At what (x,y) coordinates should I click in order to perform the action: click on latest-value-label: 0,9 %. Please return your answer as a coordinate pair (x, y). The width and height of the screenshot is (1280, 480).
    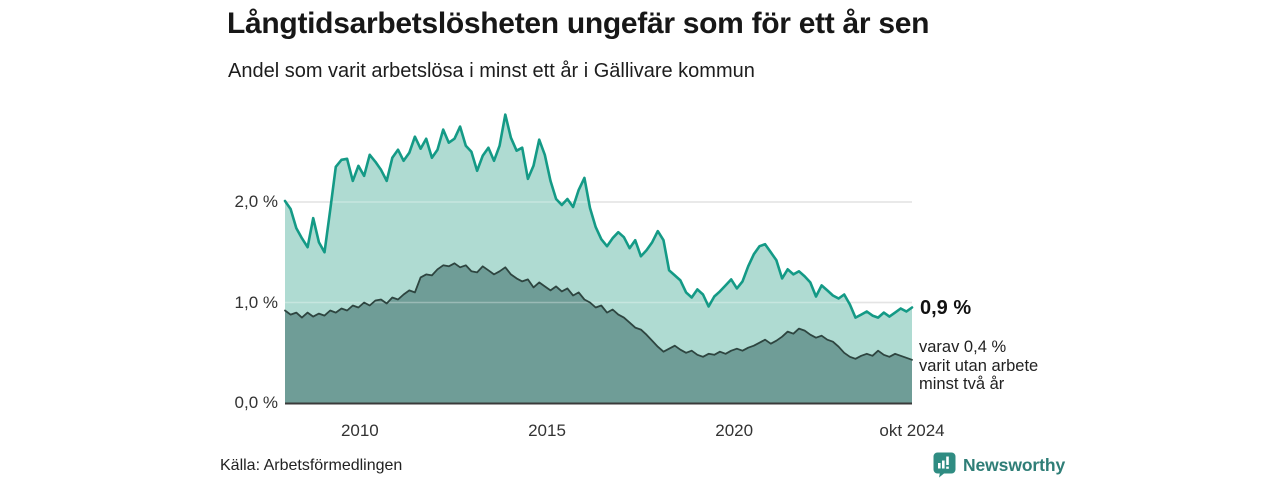
    Looking at the image, I should click on (946, 308).